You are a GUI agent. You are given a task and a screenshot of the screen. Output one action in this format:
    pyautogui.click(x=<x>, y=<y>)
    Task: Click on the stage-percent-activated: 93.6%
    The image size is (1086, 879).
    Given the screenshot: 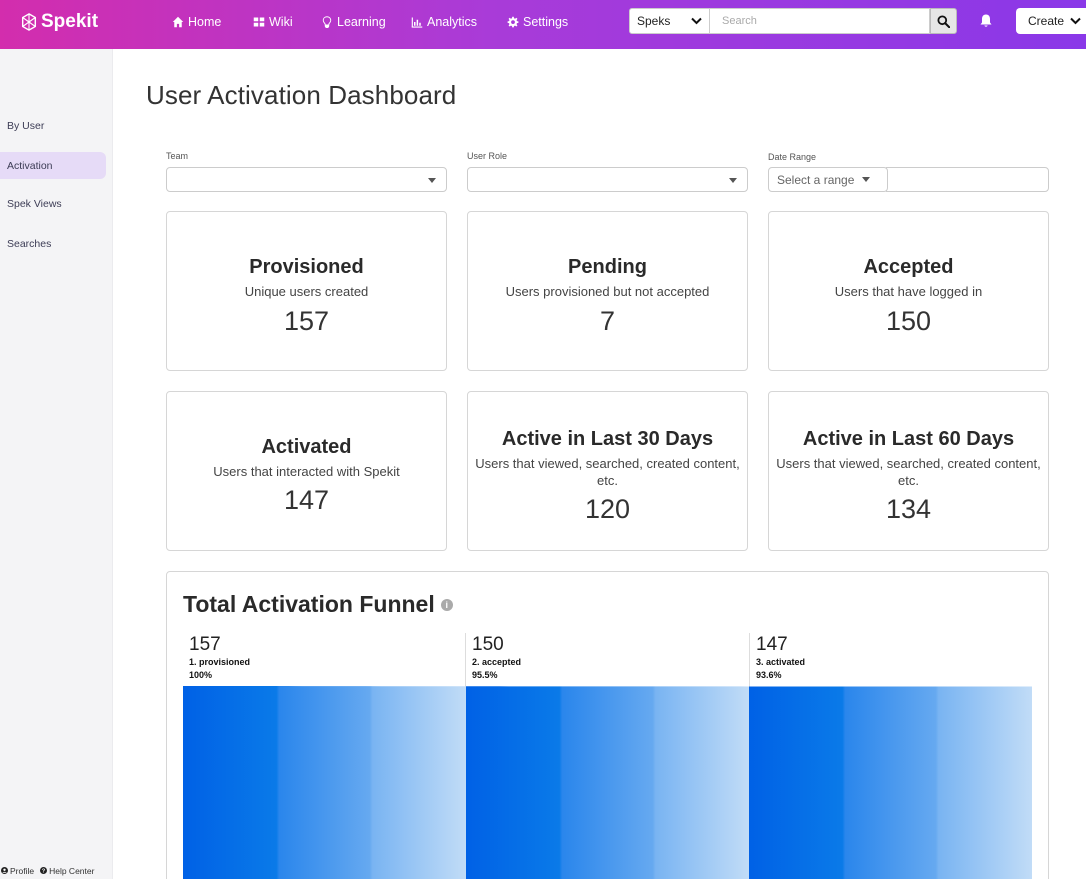 What is the action you would take?
    pyautogui.click(x=769, y=675)
    